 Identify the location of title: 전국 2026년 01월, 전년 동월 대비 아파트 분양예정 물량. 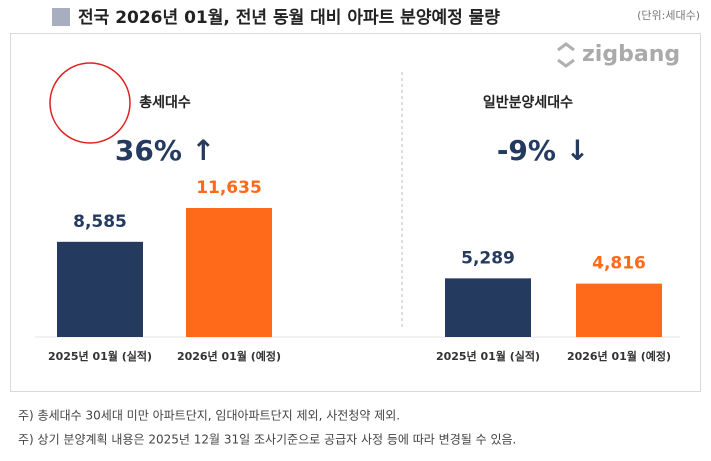
(289, 18).